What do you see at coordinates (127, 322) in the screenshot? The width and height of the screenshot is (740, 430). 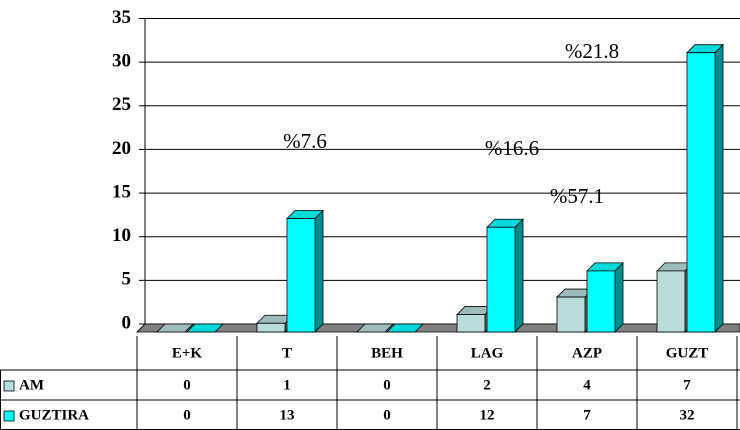 I see `y-tick-label: 0` at bounding box center [127, 322].